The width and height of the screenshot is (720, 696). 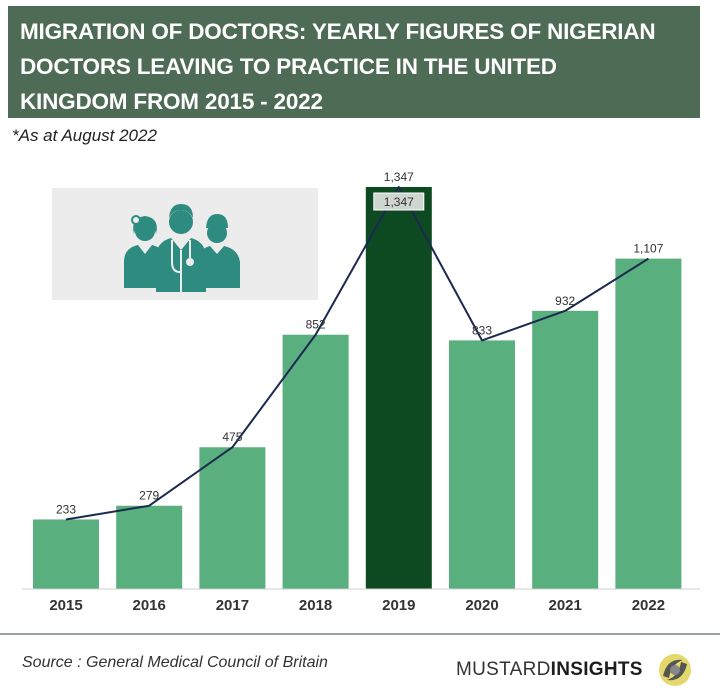 What do you see at coordinates (232, 437) in the screenshot?
I see `data-label-2017: 475` at bounding box center [232, 437].